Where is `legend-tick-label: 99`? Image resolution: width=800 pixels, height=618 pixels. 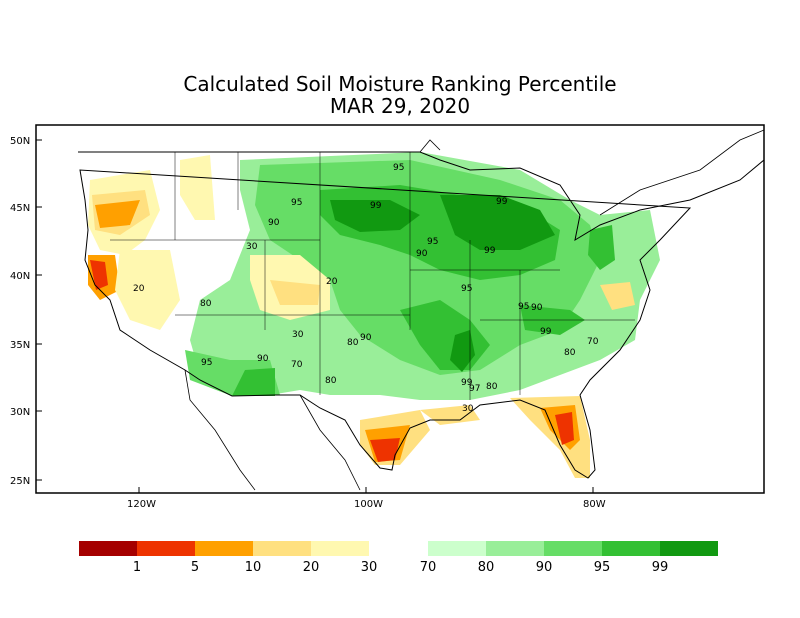
legend-tick-label: 99 is located at coordinates (660, 567).